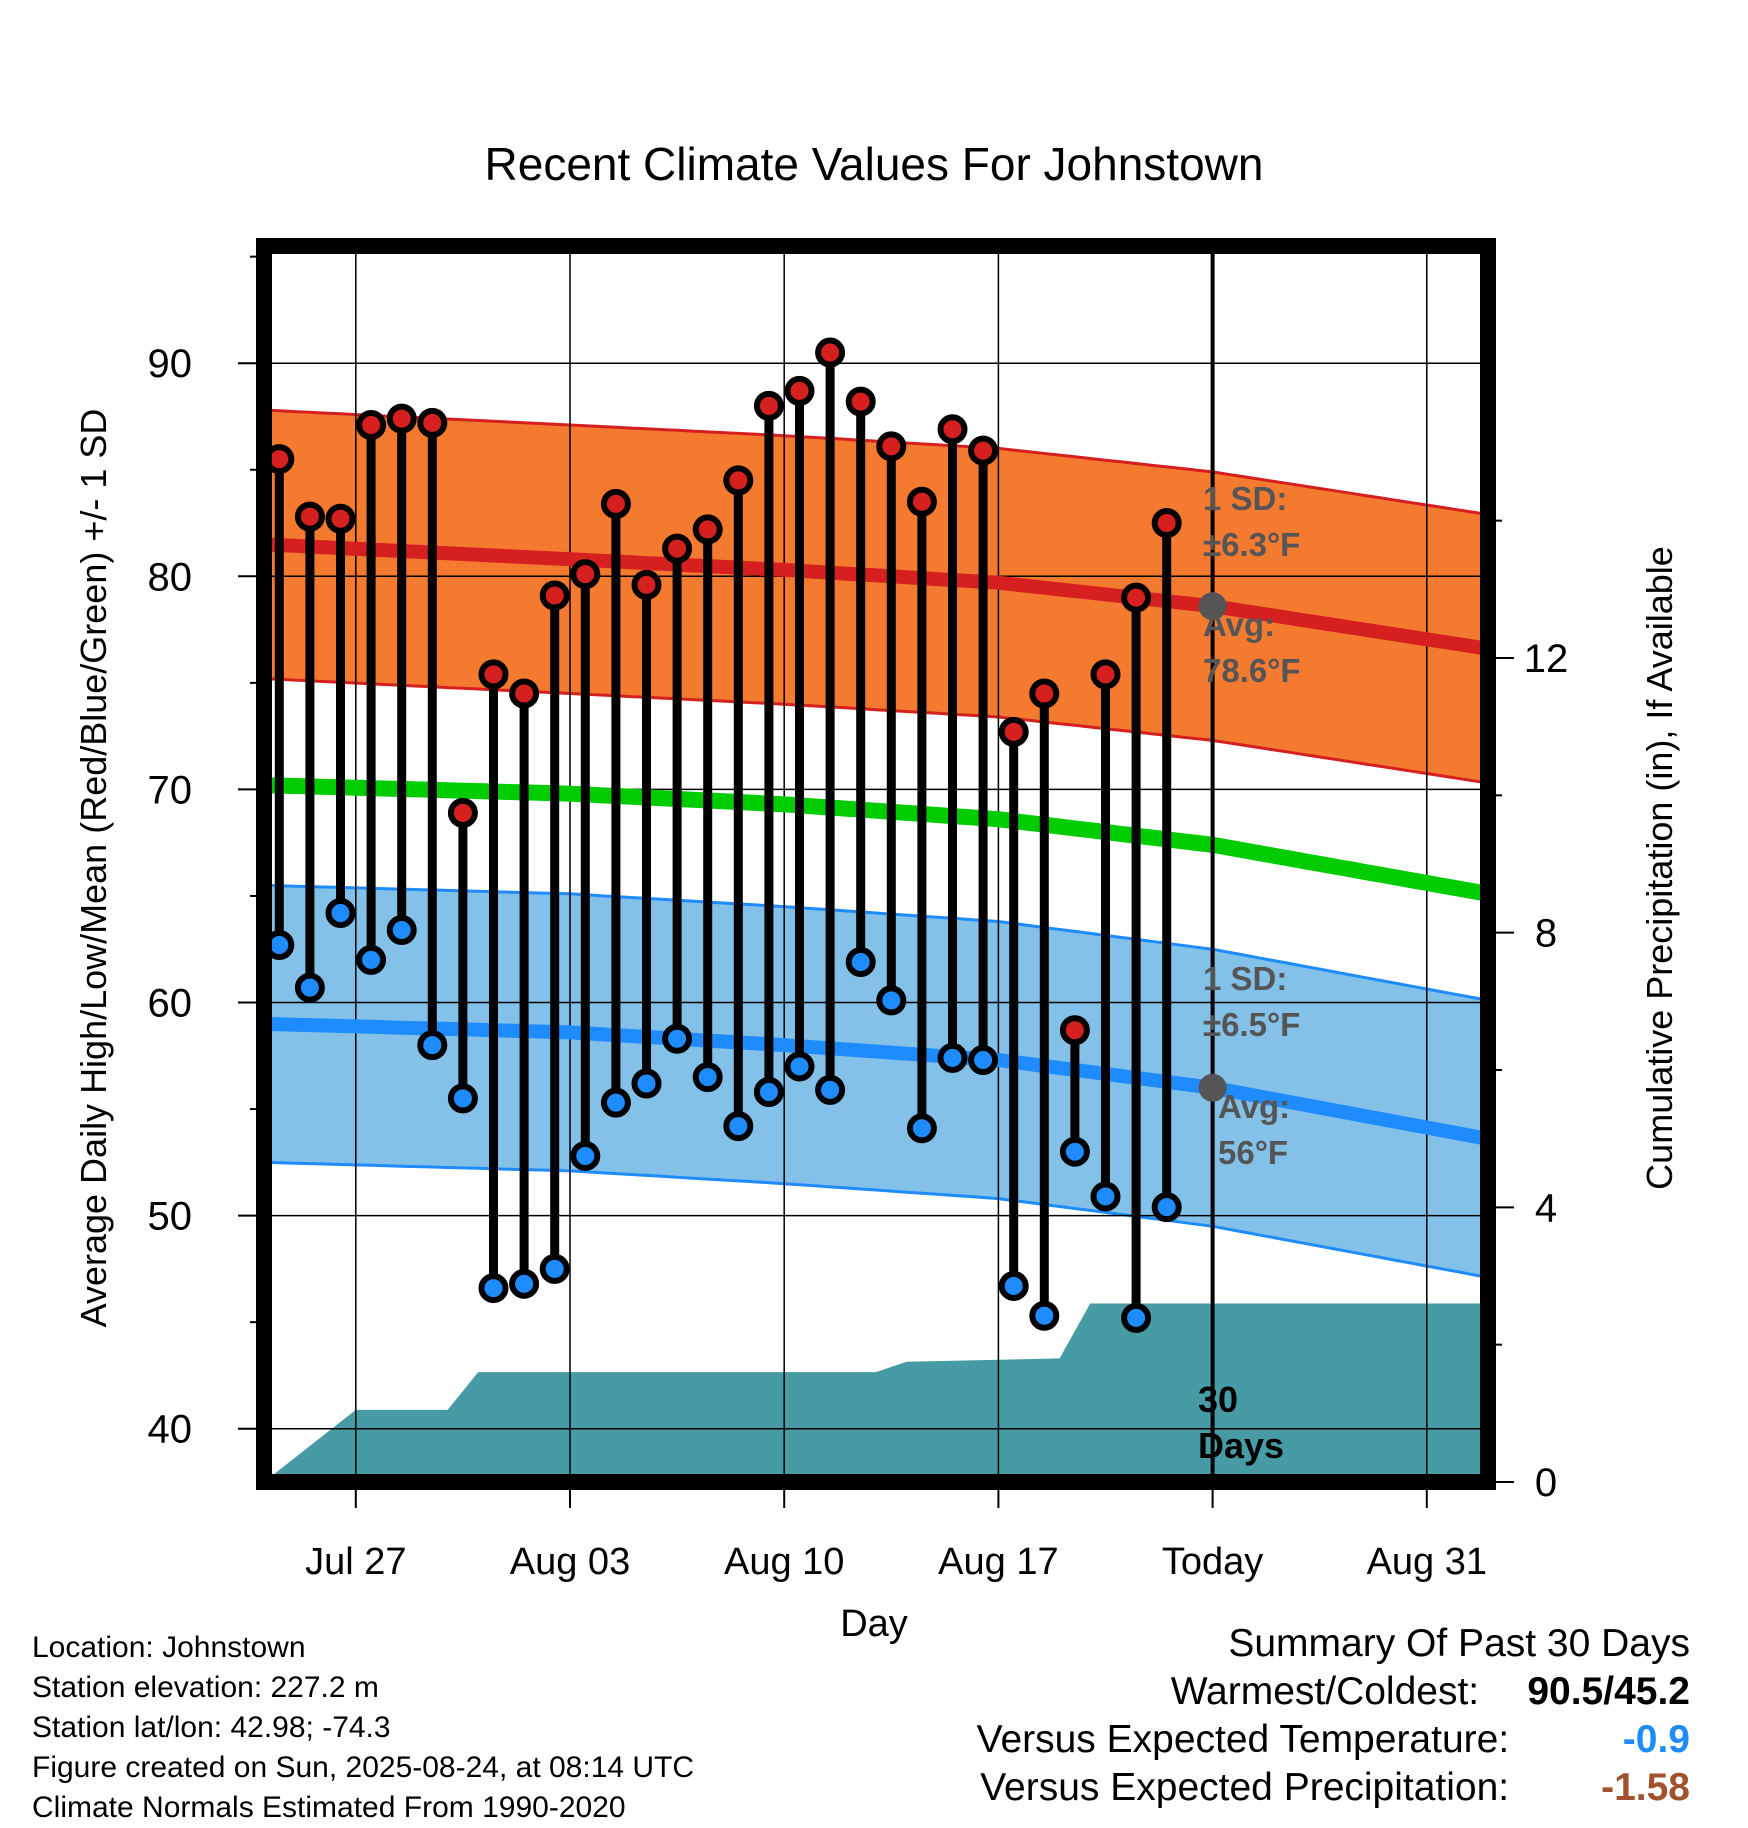 The width and height of the screenshot is (1748, 1828). What do you see at coordinates (1427, 1562) in the screenshot?
I see `x-tick-label: Aug 31` at bounding box center [1427, 1562].